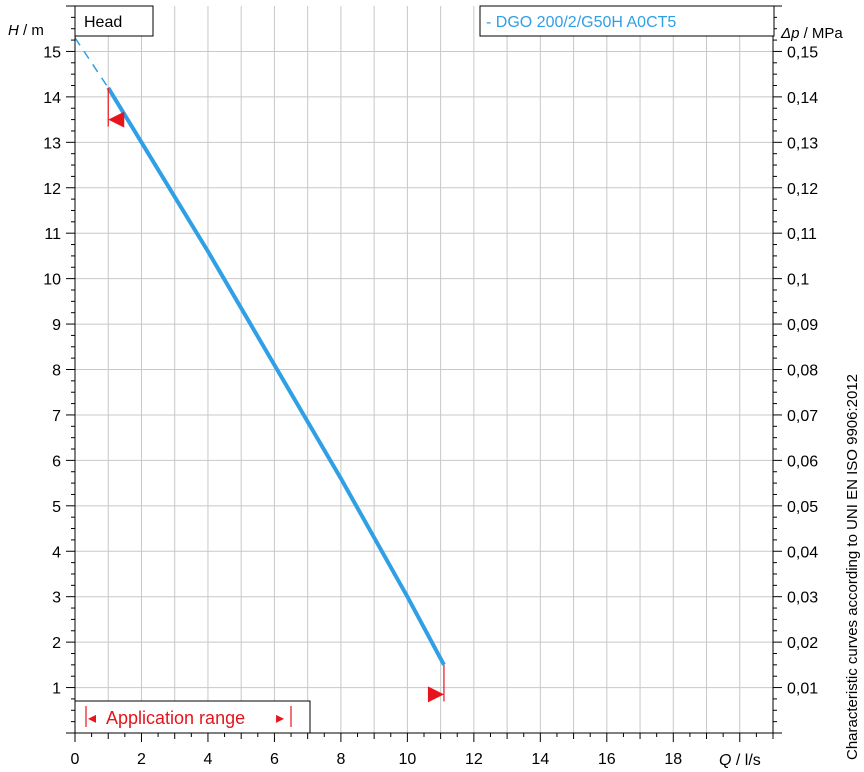  Describe the element at coordinates (802, 325) in the screenshot. I see `y-right-tick-label: 0,09` at that location.